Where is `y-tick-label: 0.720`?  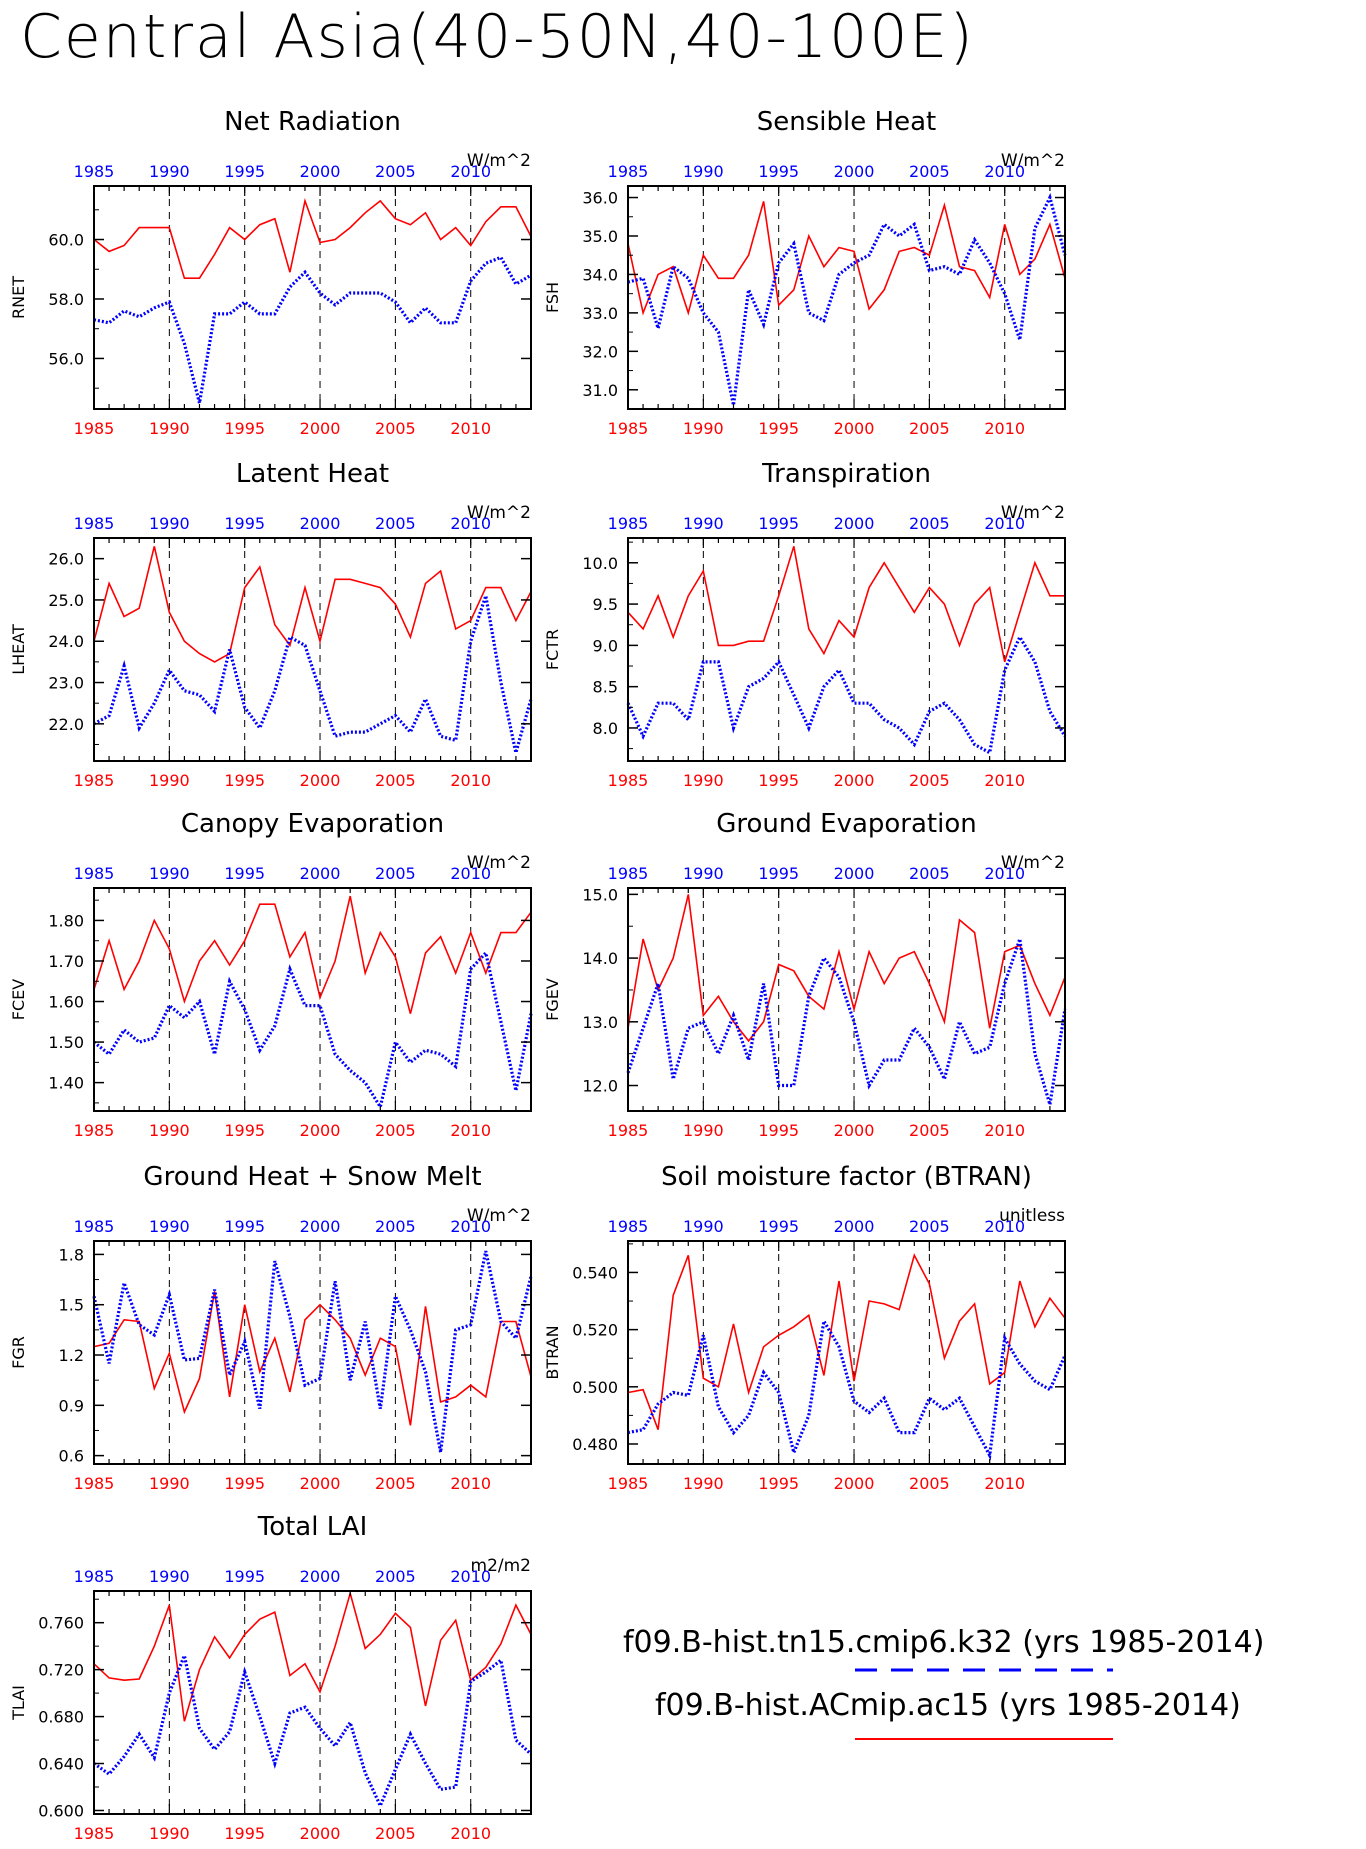
y-tick-label: 0.720 is located at coordinates (61, 1670).